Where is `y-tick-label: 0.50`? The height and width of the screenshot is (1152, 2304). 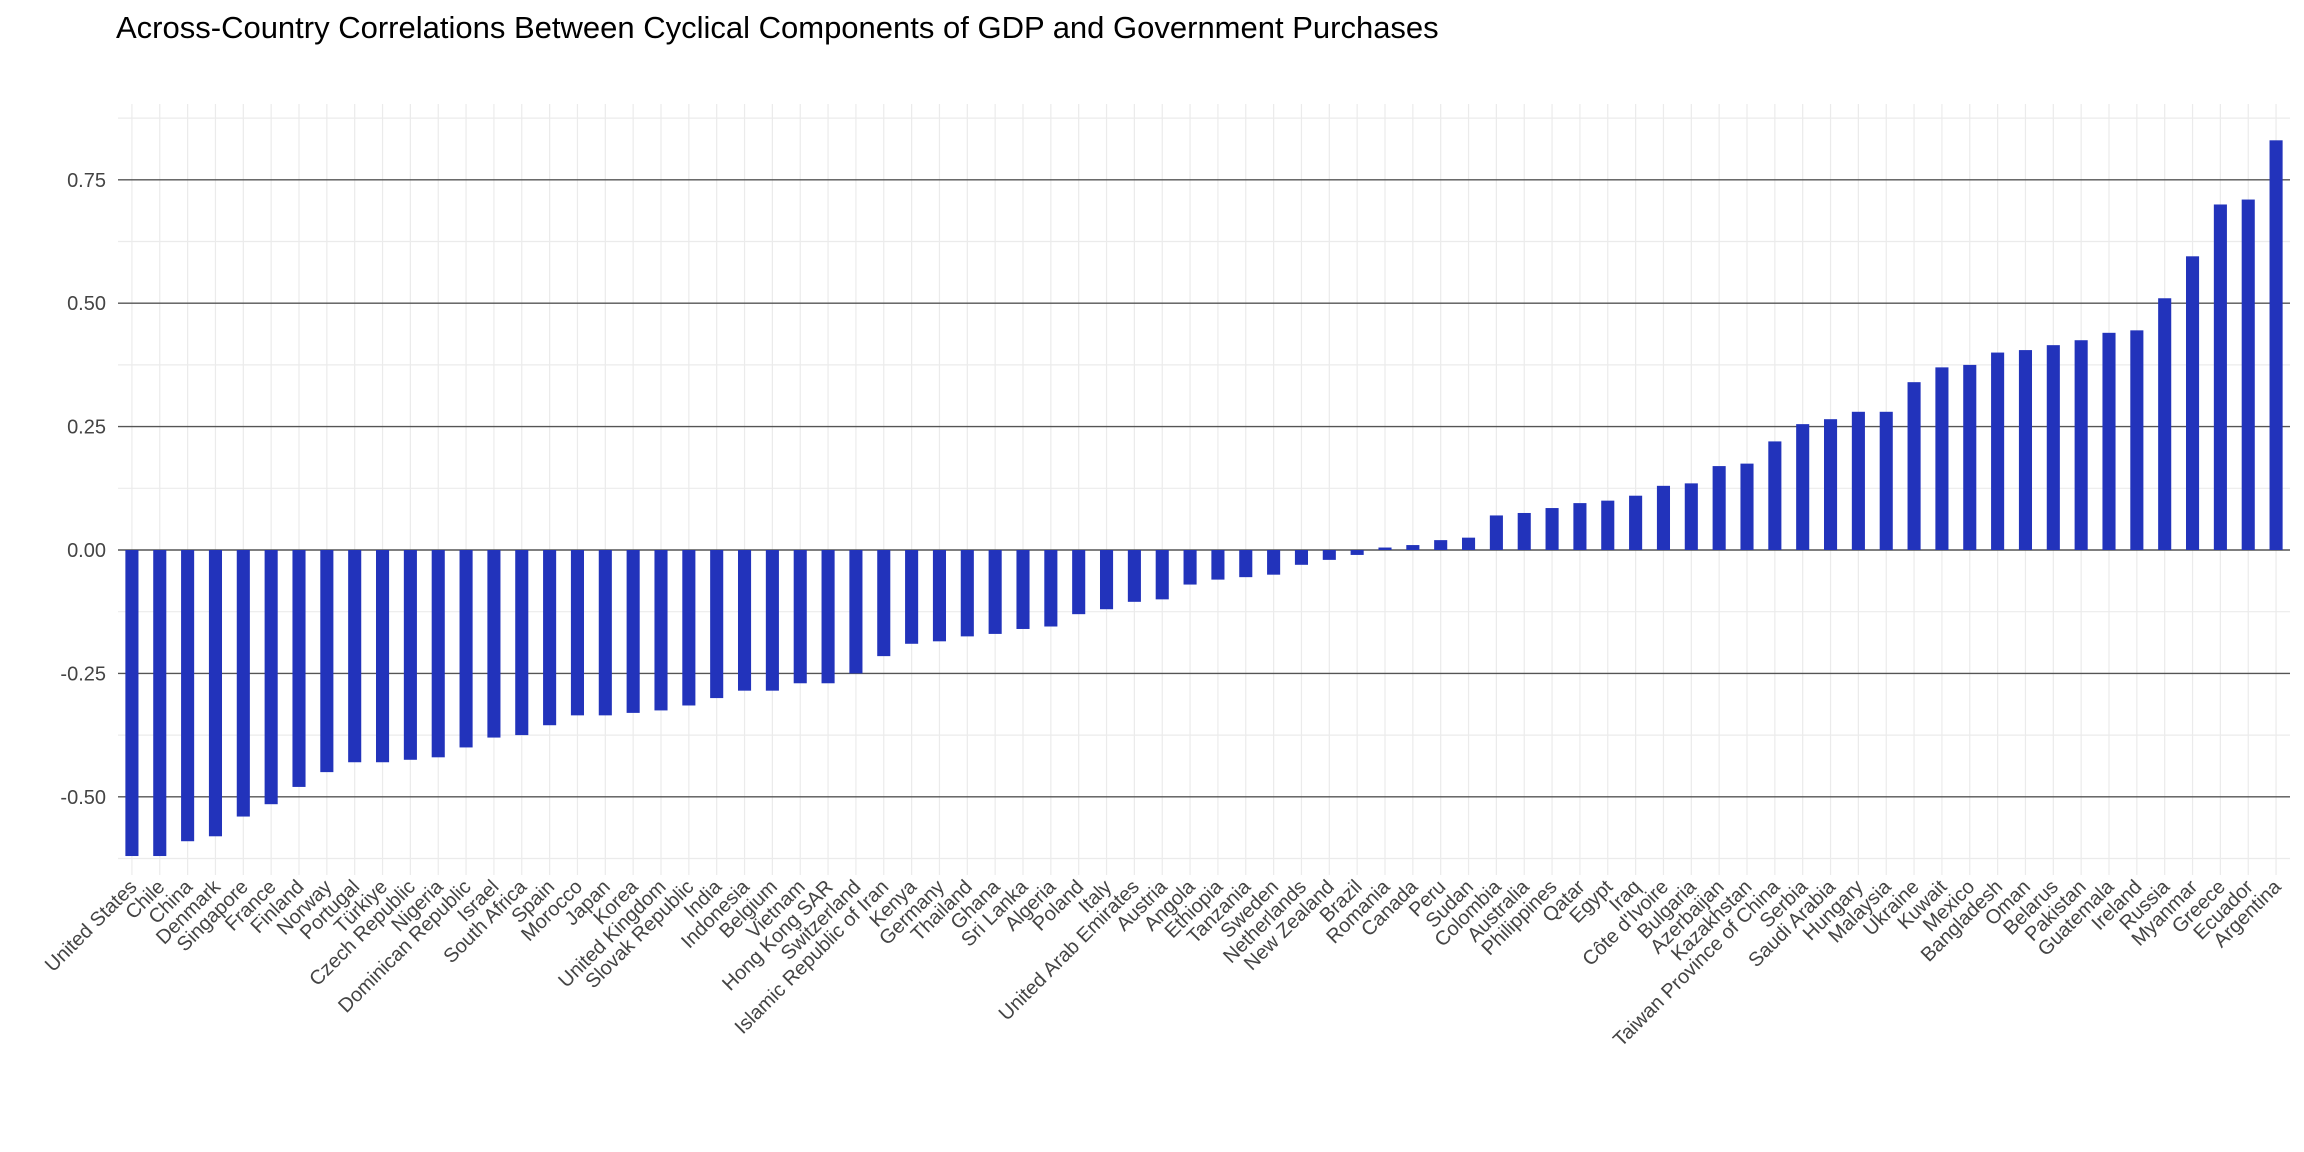
y-tick-label: 0.50 is located at coordinates (86, 304).